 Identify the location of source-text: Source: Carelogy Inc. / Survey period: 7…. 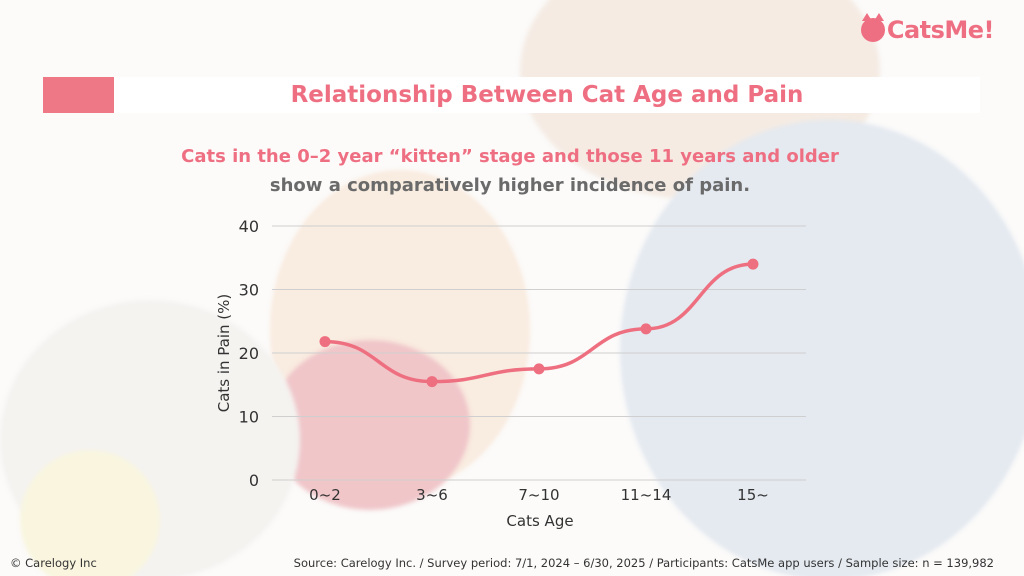
(643, 563).